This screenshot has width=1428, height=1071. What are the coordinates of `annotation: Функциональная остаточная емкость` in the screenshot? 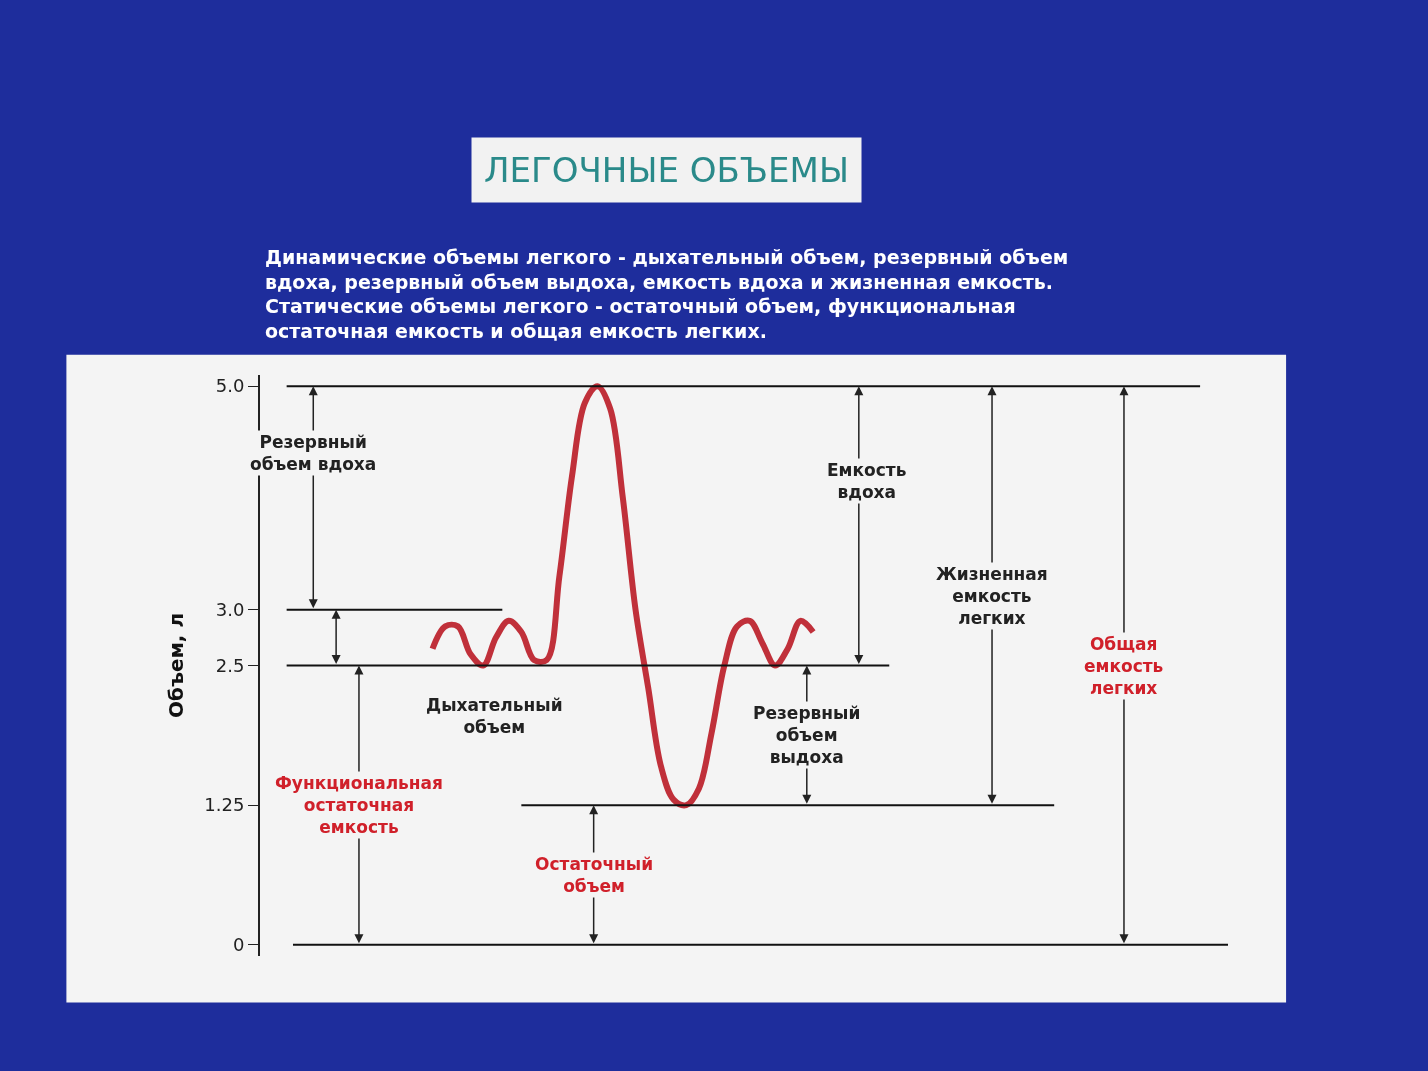 It's located at (359, 805).